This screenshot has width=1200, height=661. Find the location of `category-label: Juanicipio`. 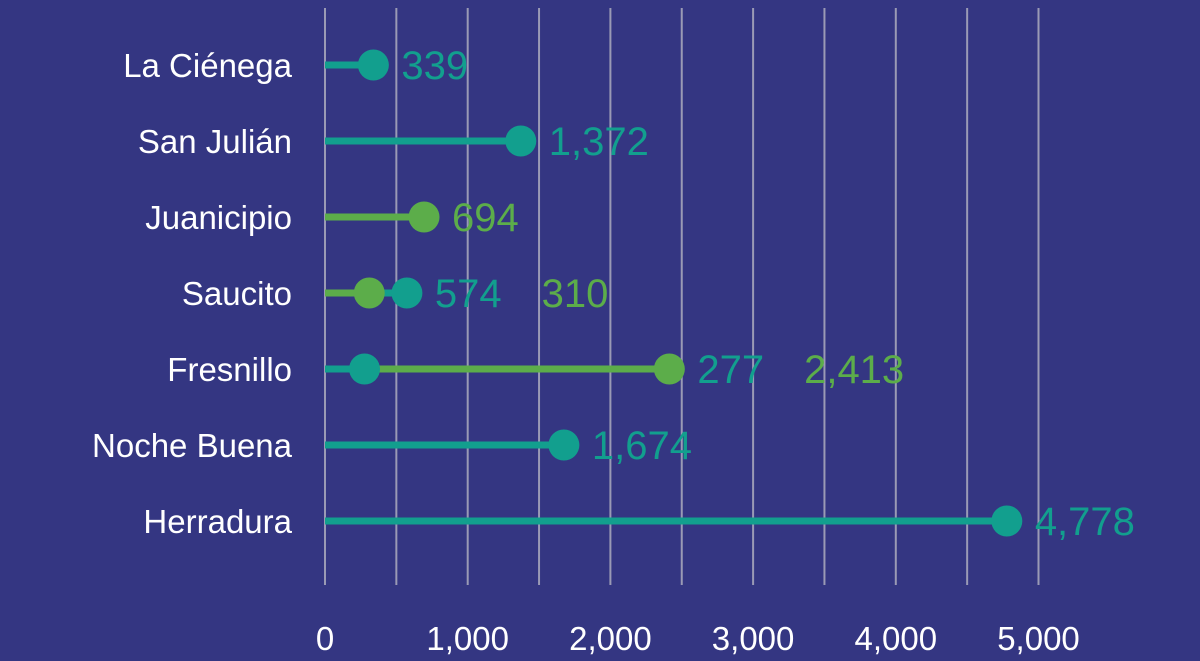

category-label: Juanicipio is located at coordinates (218, 217).